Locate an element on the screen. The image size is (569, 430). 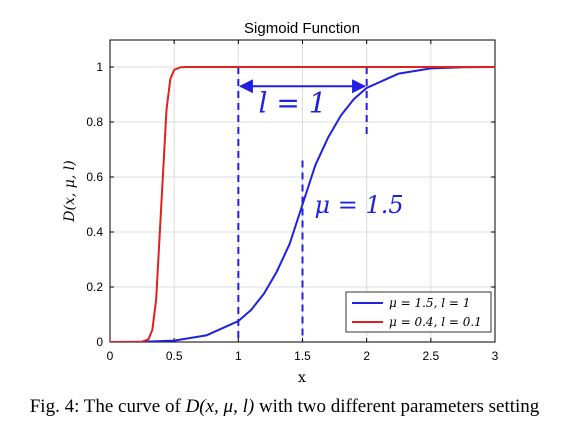
caption-prefix: Fig. 4: The curve of is located at coordinates (108, 406).